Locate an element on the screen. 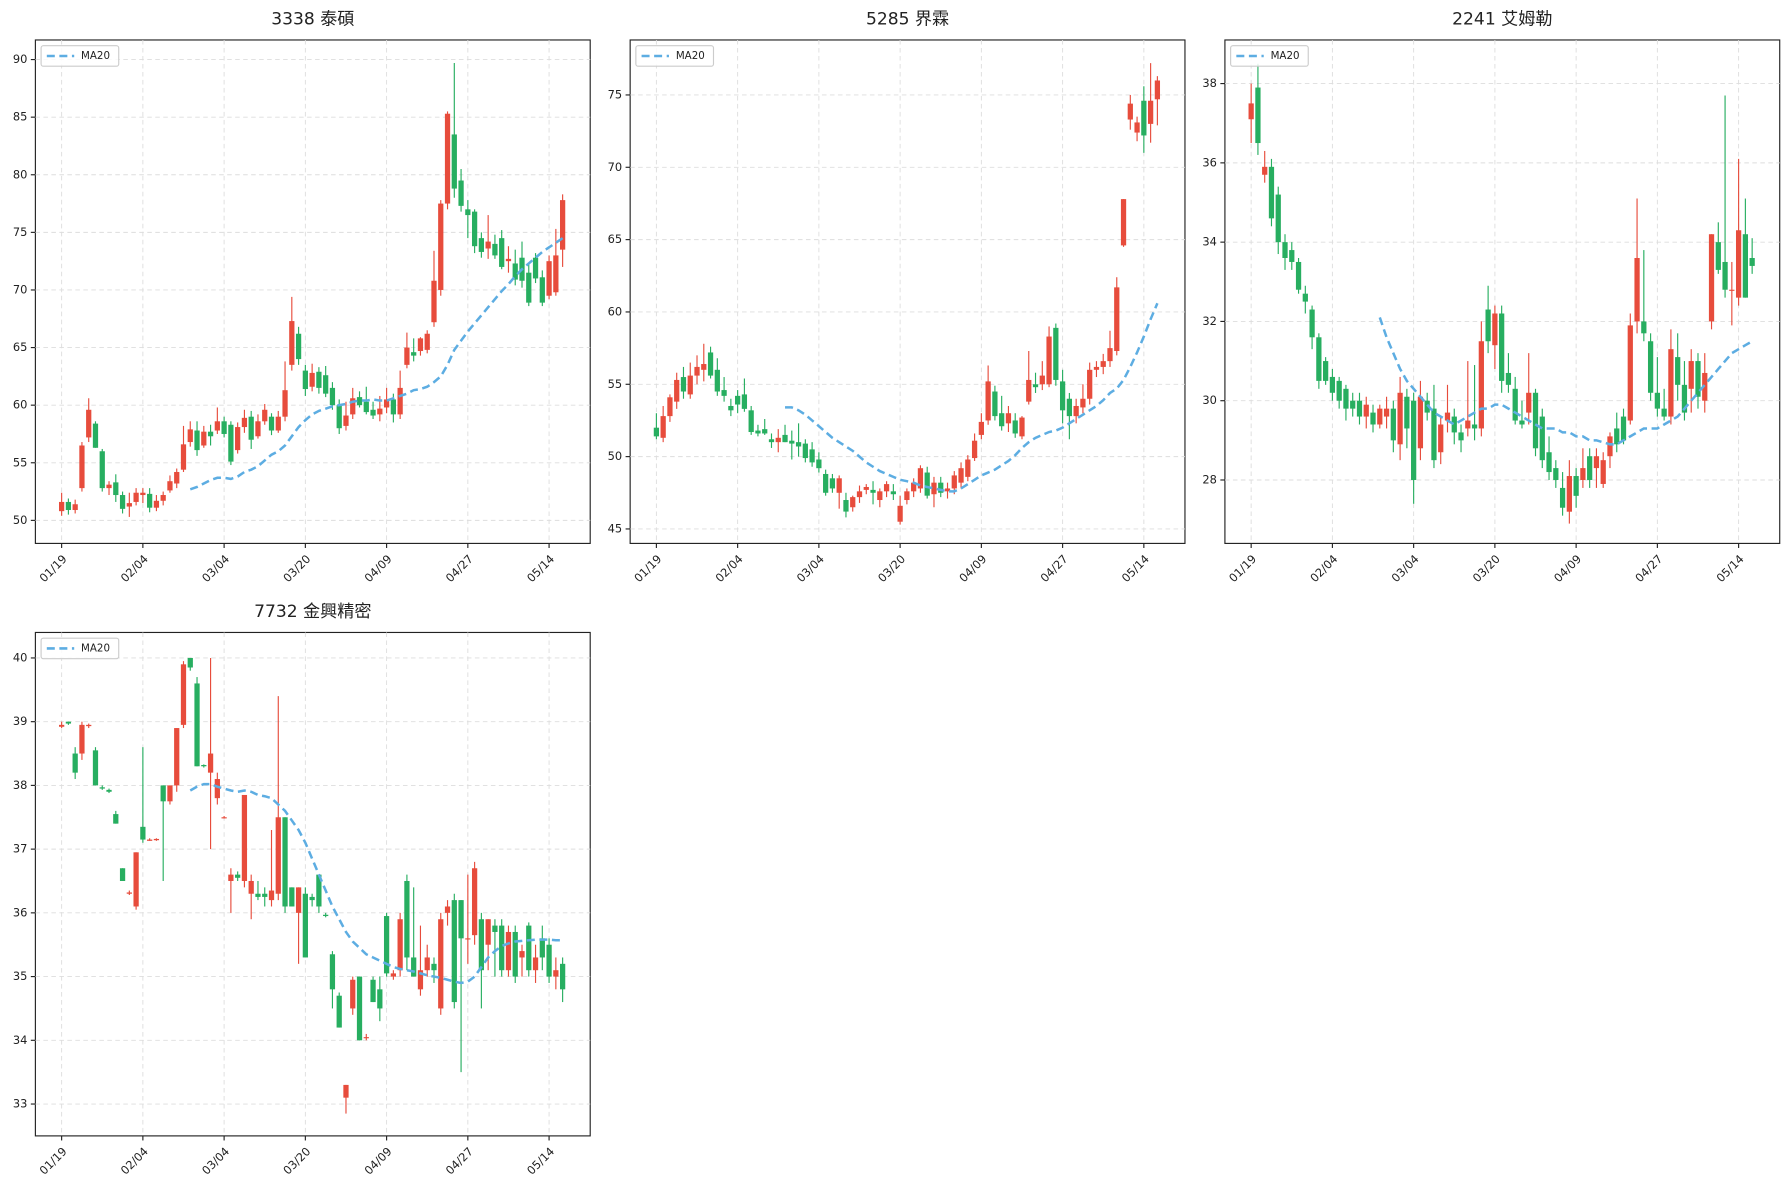 The image size is (1790, 1193). y-tick-label: 28 is located at coordinates (1209, 479).